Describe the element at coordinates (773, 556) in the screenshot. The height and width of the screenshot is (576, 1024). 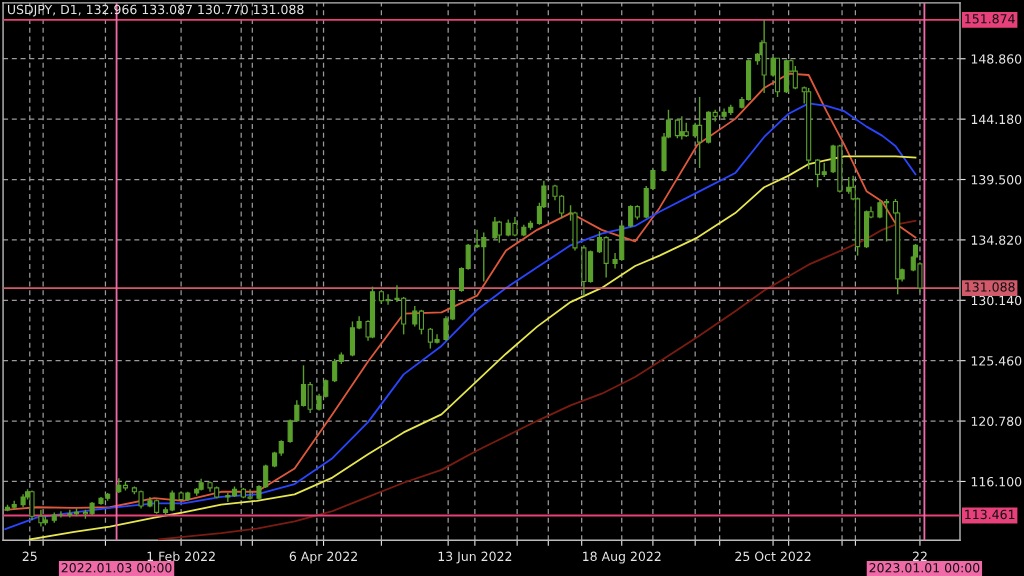
I see `x-tick-label: 25 Oct 2022` at that location.